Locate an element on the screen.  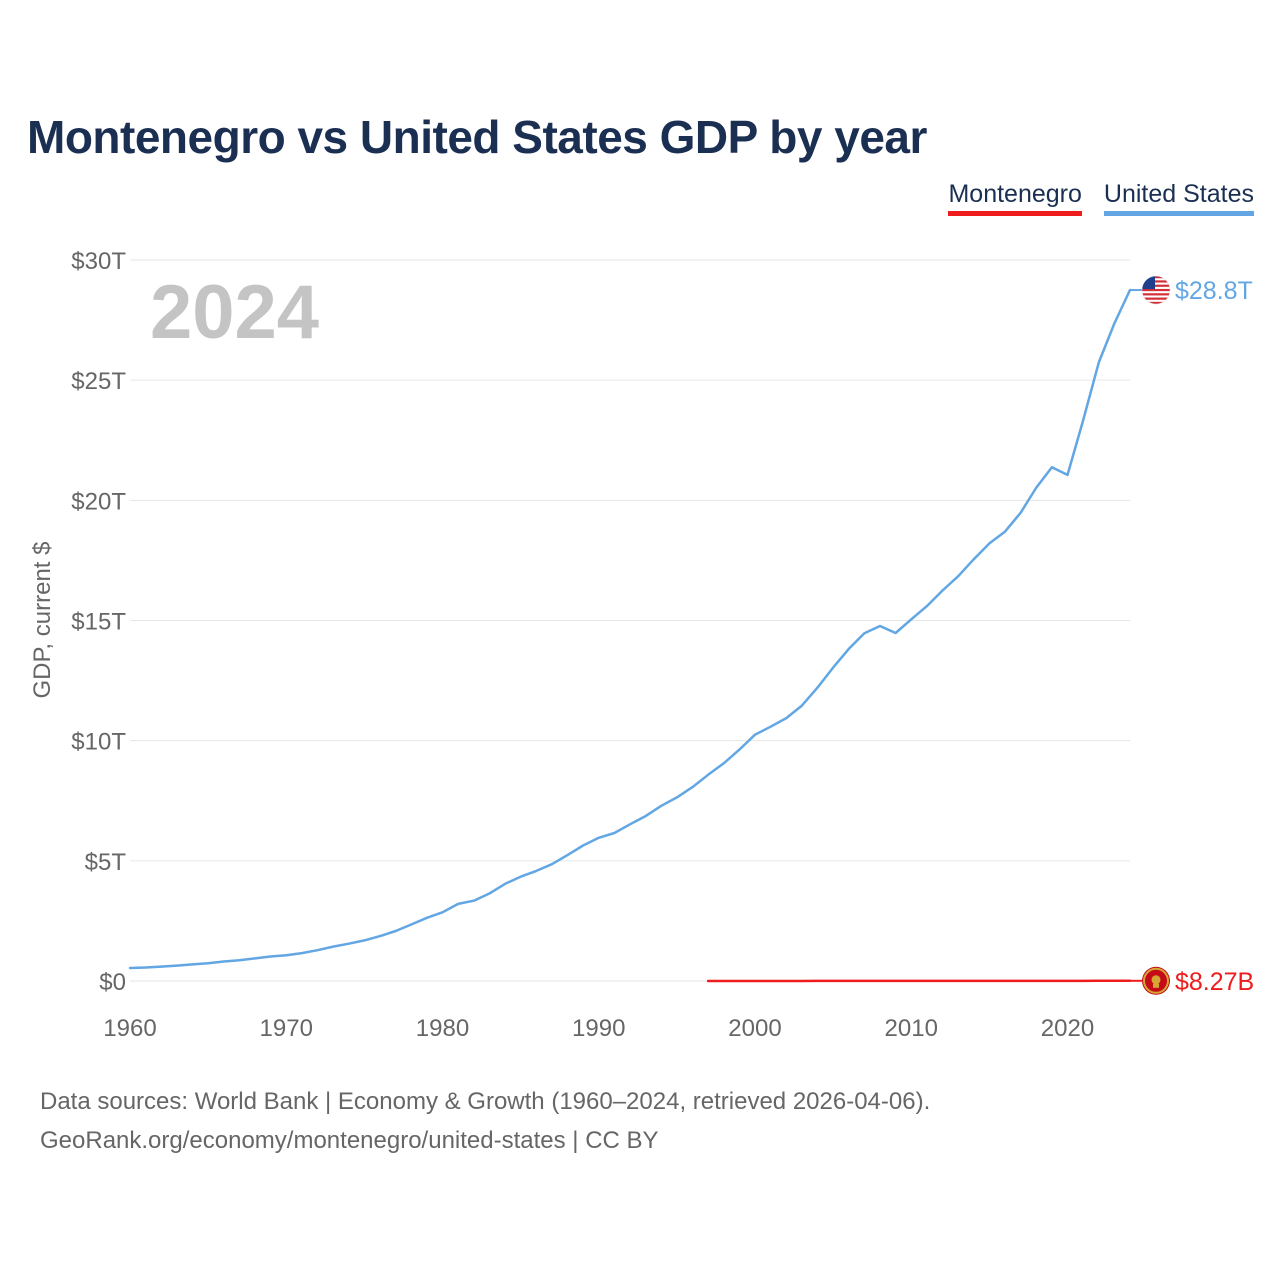
year-watermark: 2024 is located at coordinates (234, 312).